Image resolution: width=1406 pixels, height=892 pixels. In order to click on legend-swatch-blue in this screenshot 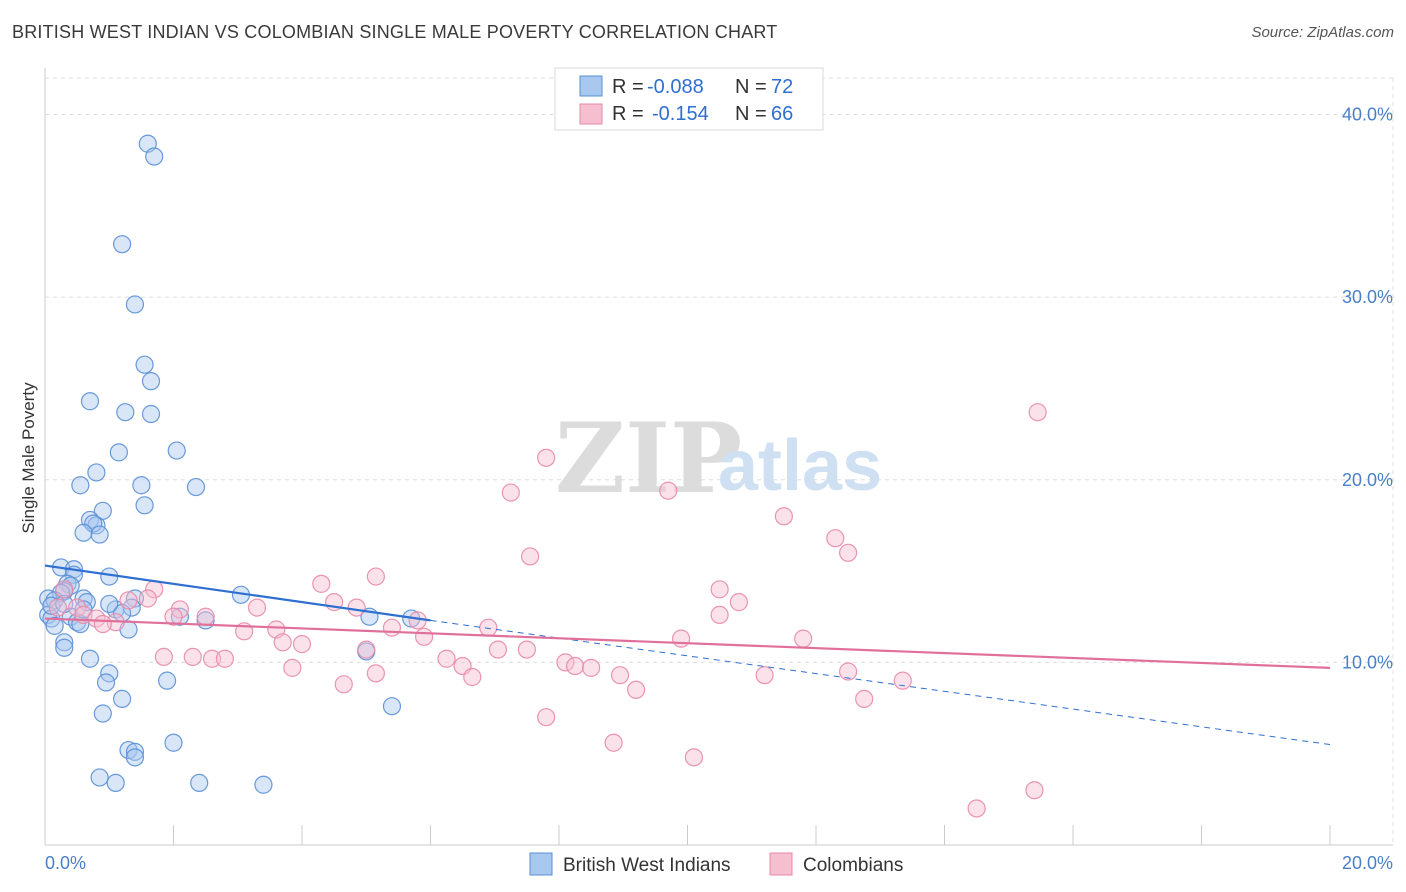, I will do `click(591, 86)`.